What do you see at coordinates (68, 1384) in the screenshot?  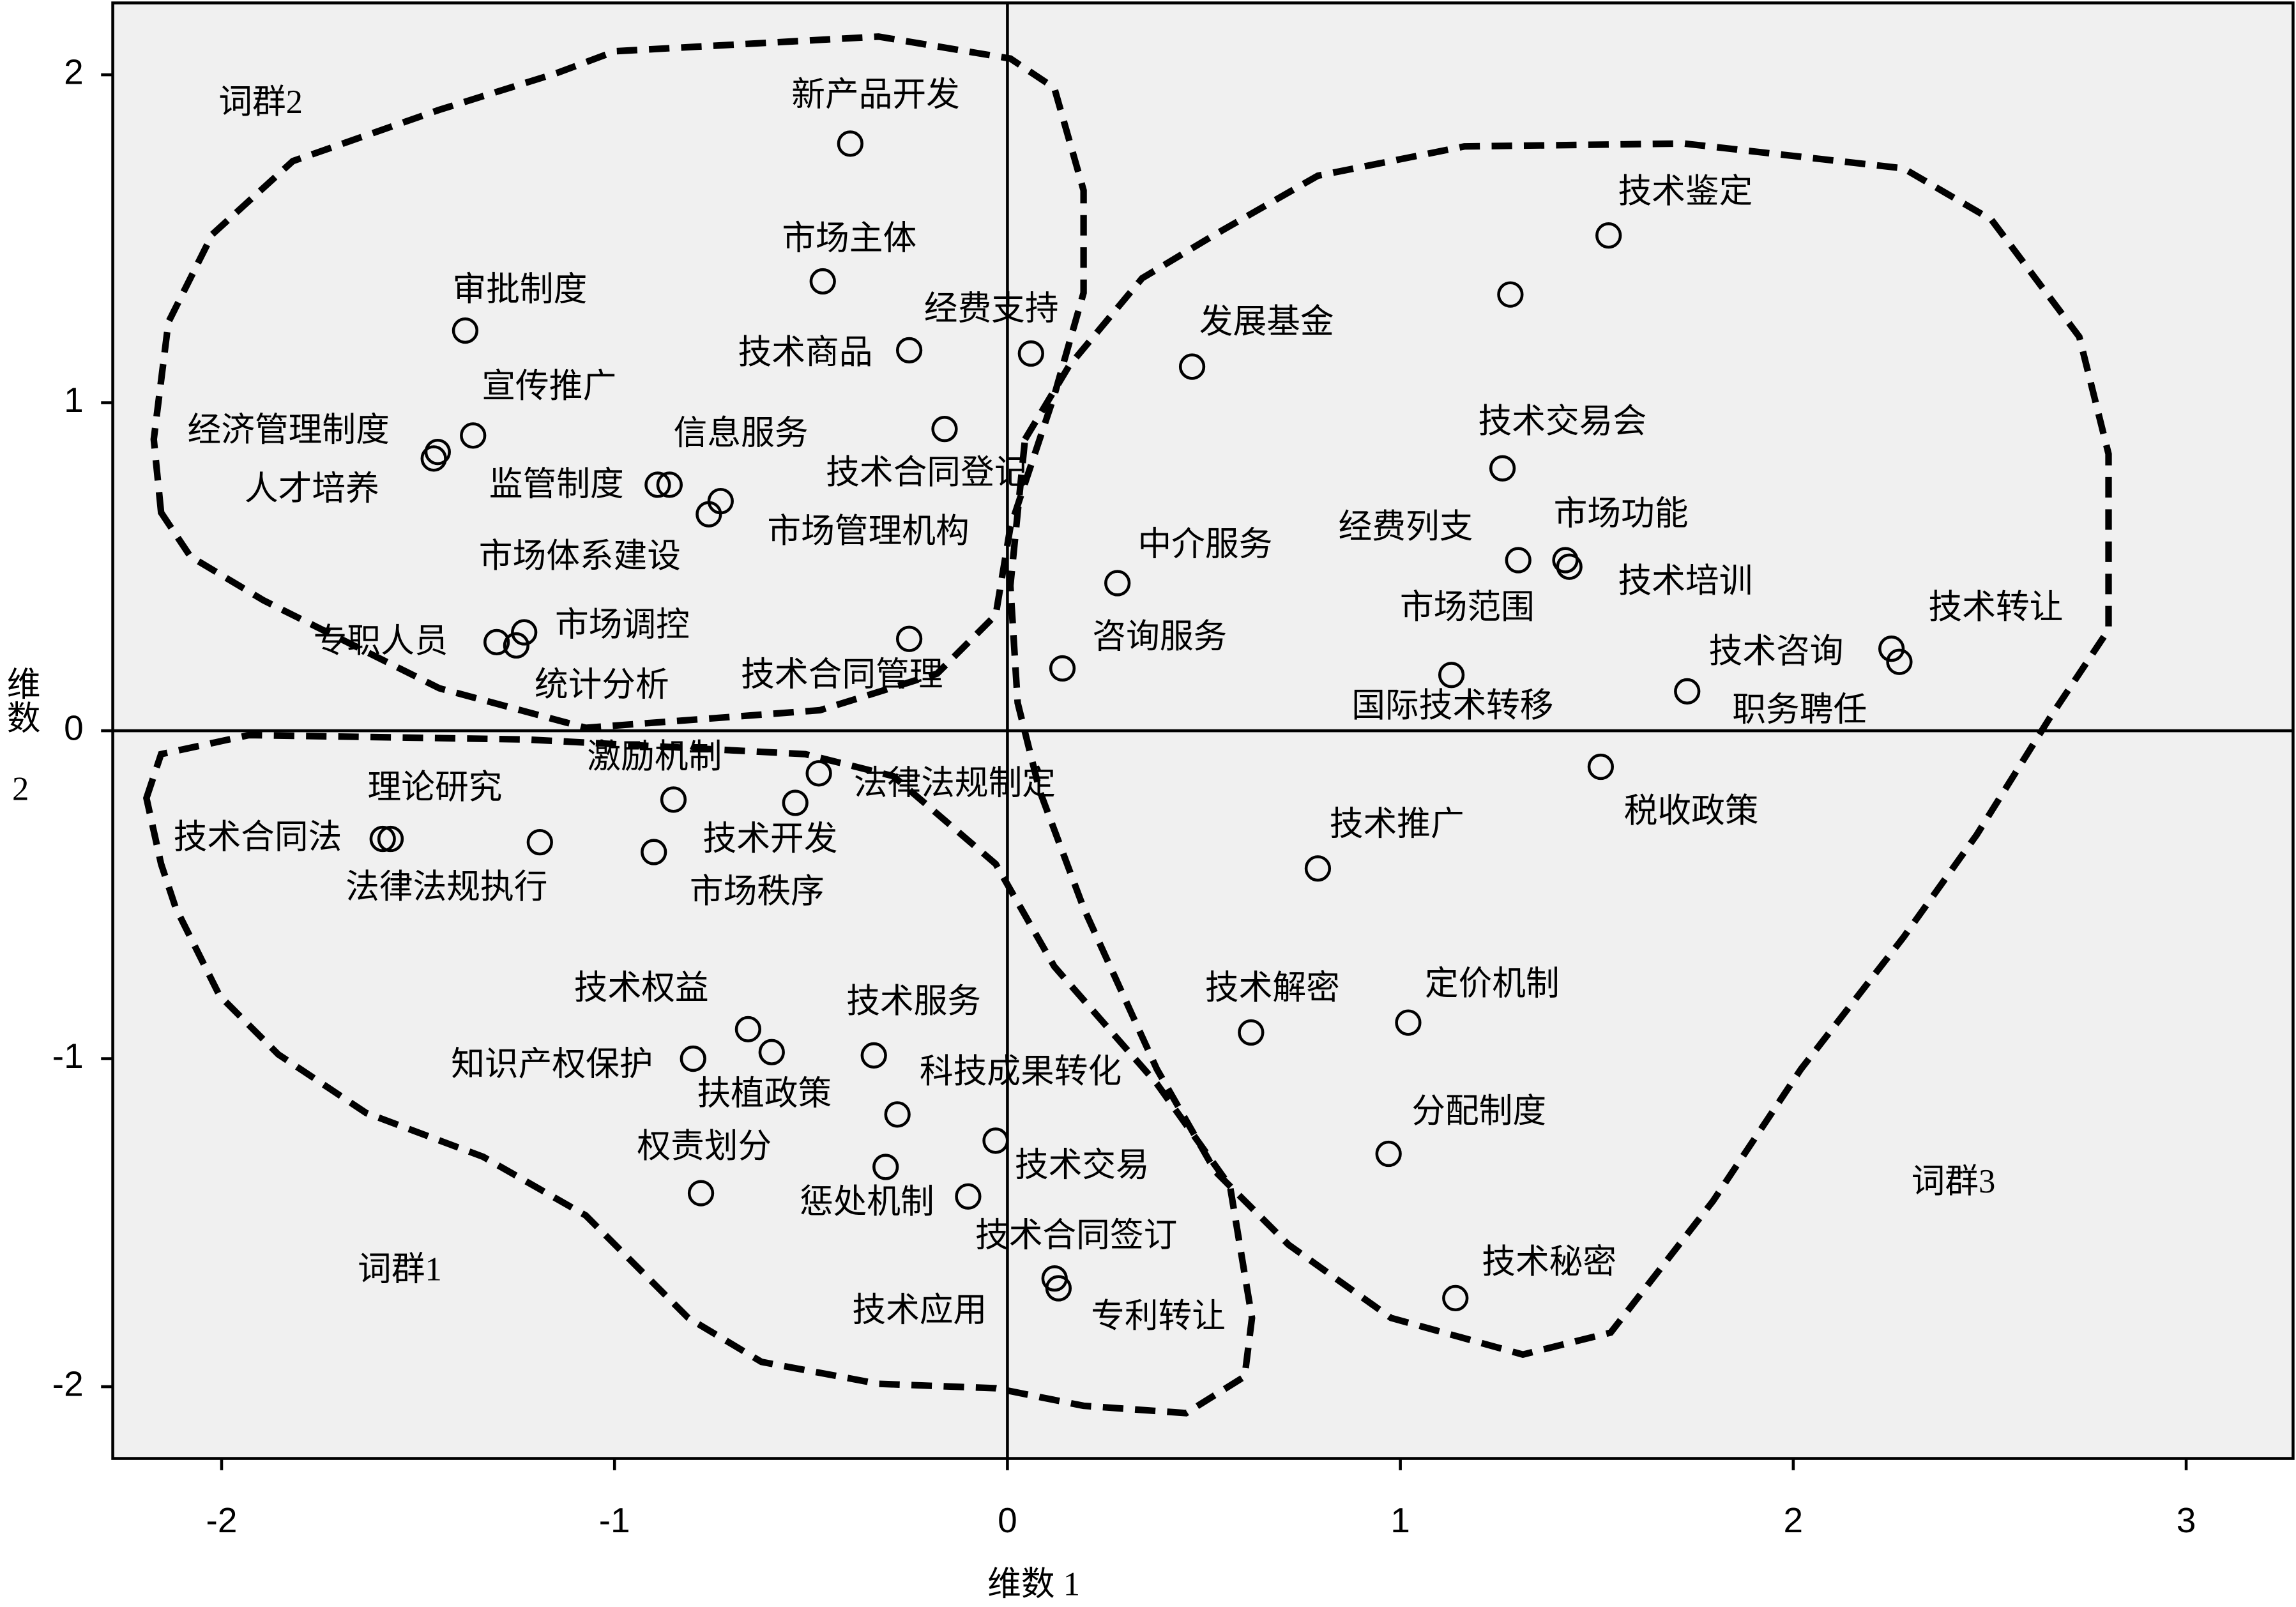 I see `y-tick-label: -2` at bounding box center [68, 1384].